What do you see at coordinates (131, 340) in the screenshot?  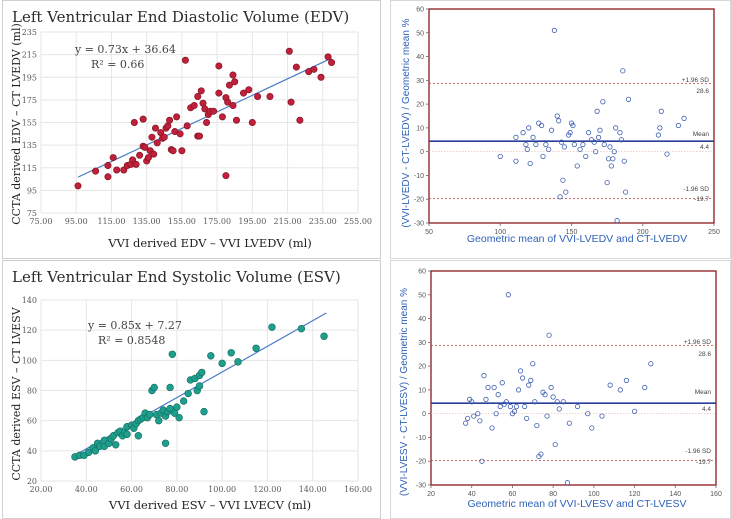 I see `r-squared: R² = 0.8548` at bounding box center [131, 340].